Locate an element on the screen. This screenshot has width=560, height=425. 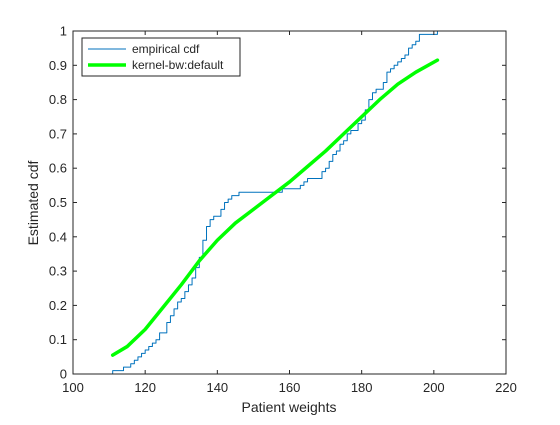
legend-label: empirical cdf is located at coordinates (166, 49).